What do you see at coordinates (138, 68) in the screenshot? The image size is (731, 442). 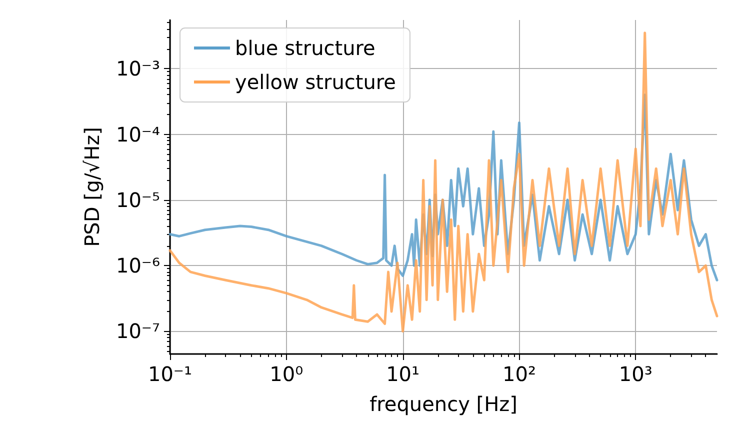 I see `y-tick-label: 10⁻³` at bounding box center [138, 68].